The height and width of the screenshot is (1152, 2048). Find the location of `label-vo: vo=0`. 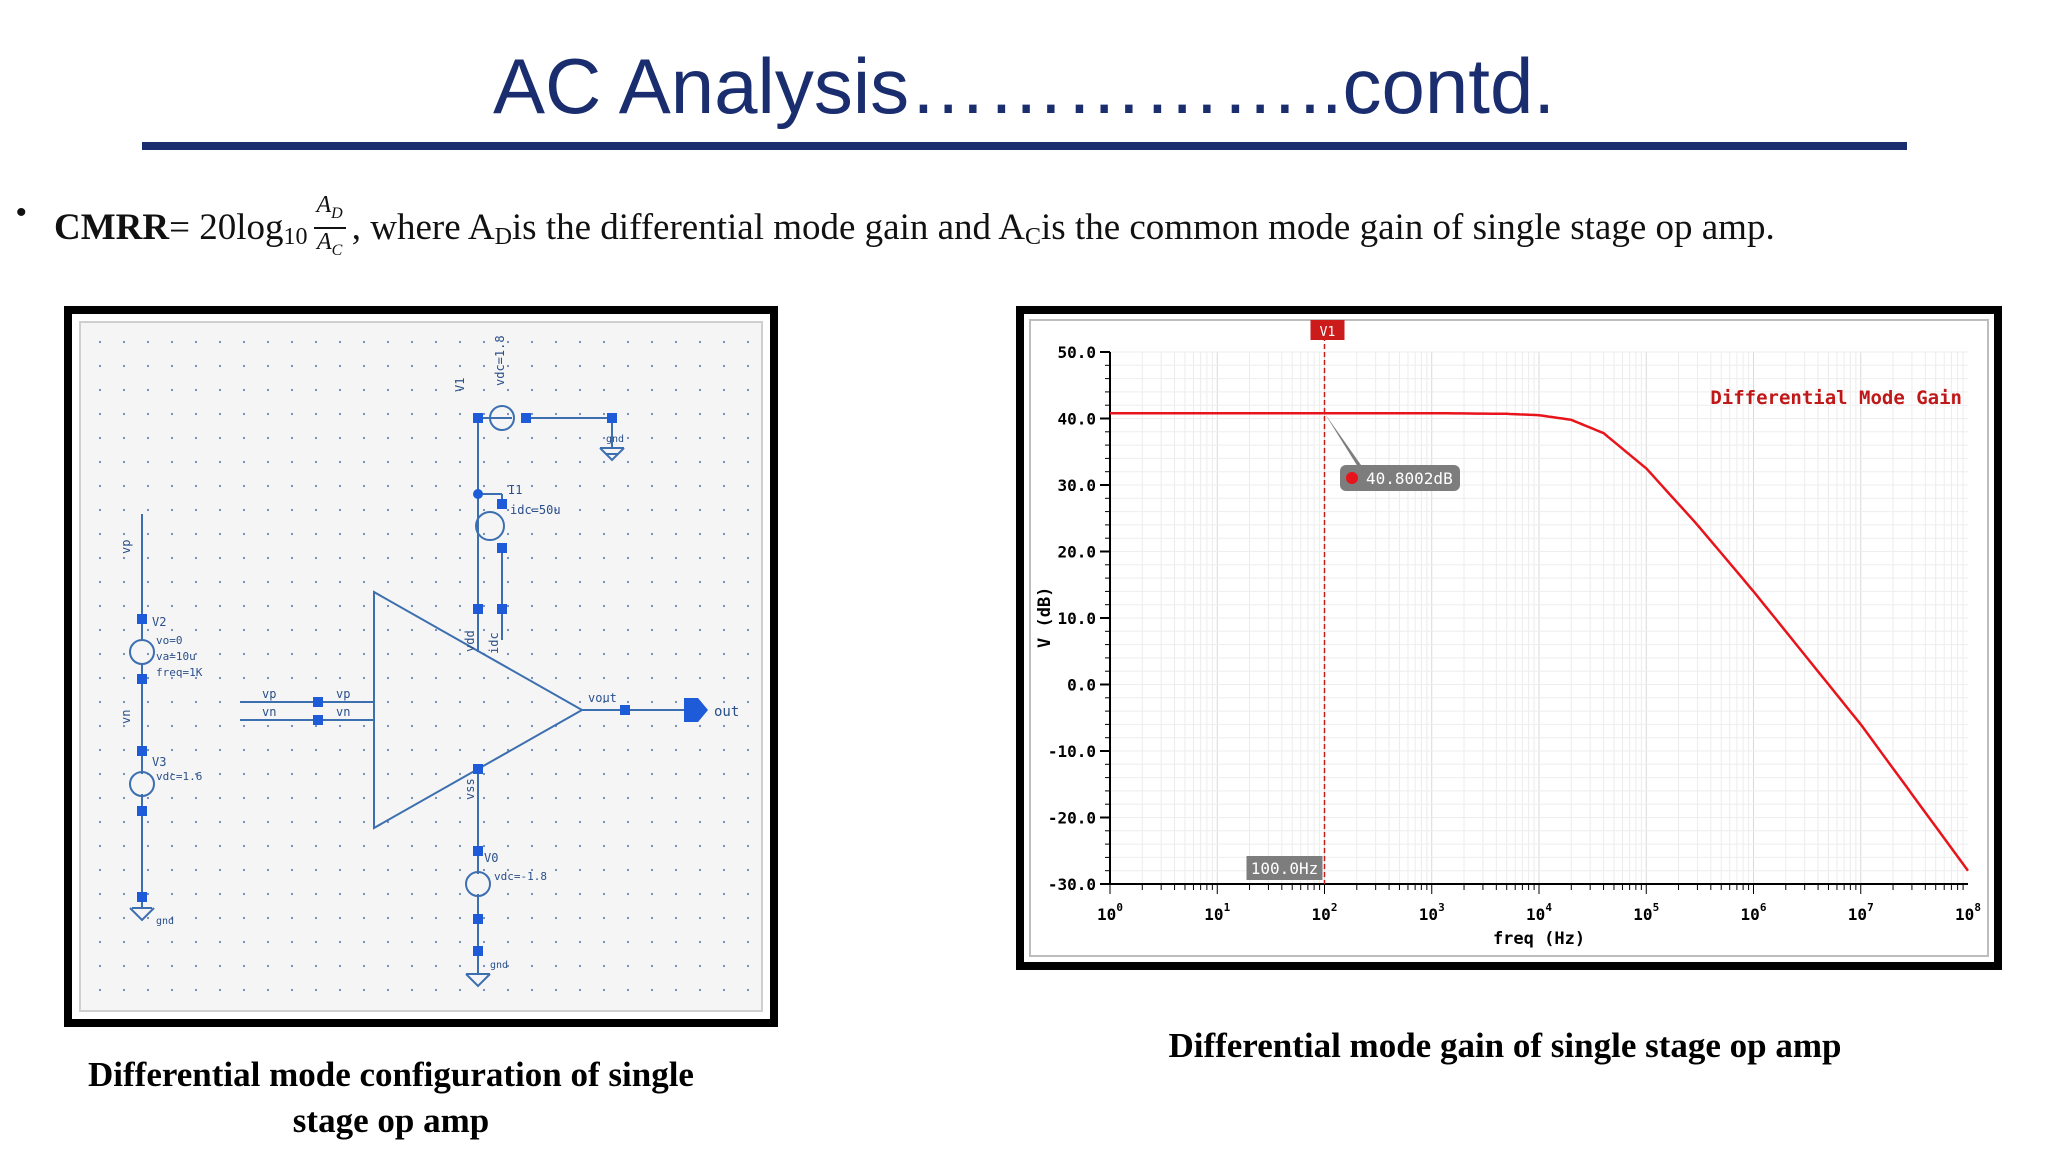

label-vo: vo=0 is located at coordinates (169, 640).